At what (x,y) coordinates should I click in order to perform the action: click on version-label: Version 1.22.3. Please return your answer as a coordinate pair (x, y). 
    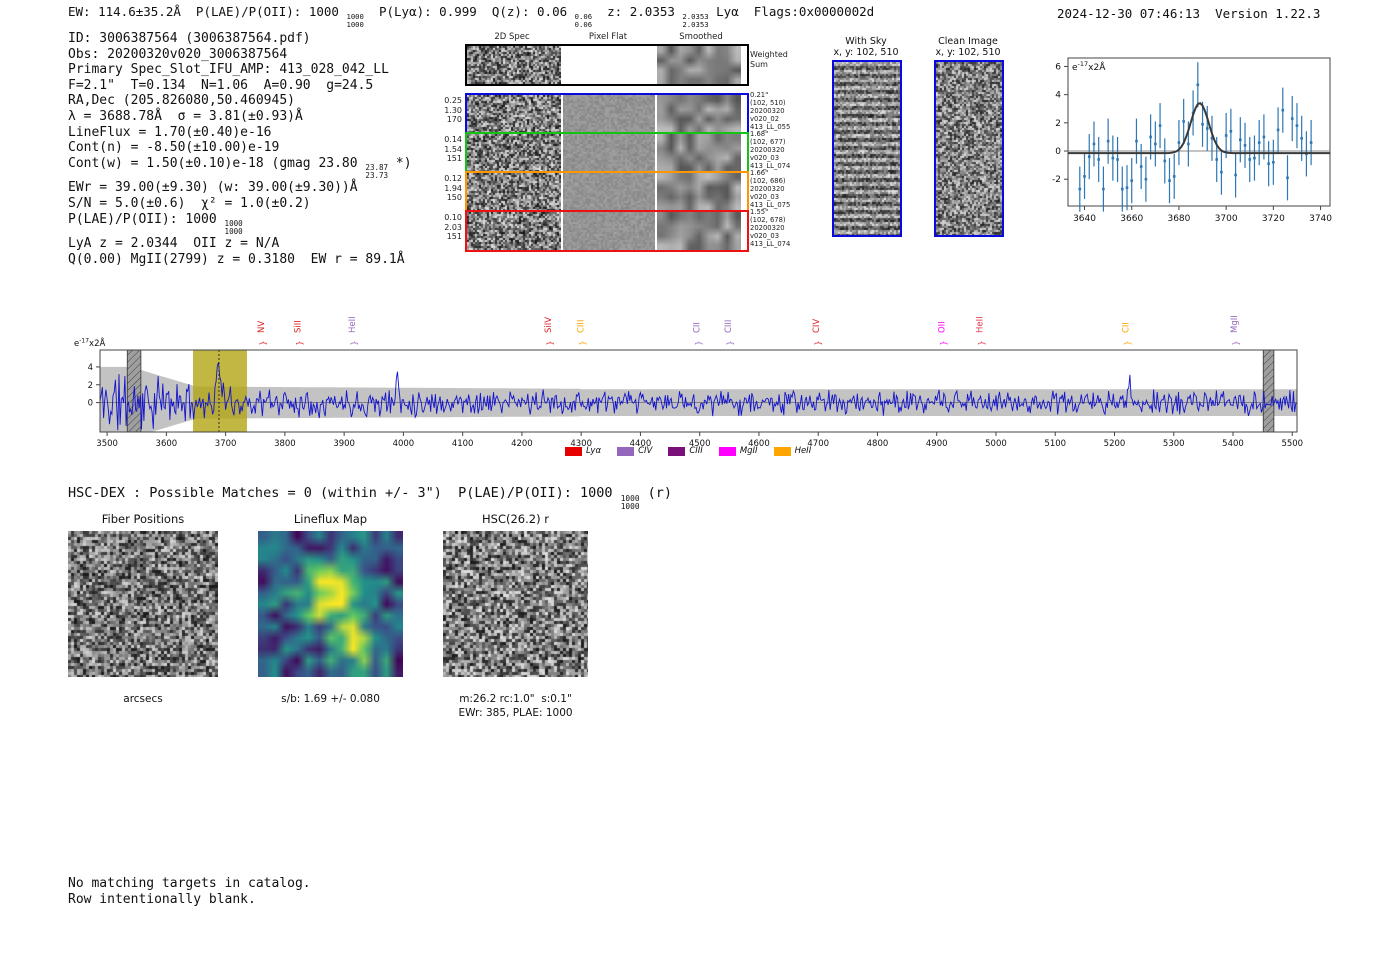
    Looking at the image, I should click on (1268, 13).